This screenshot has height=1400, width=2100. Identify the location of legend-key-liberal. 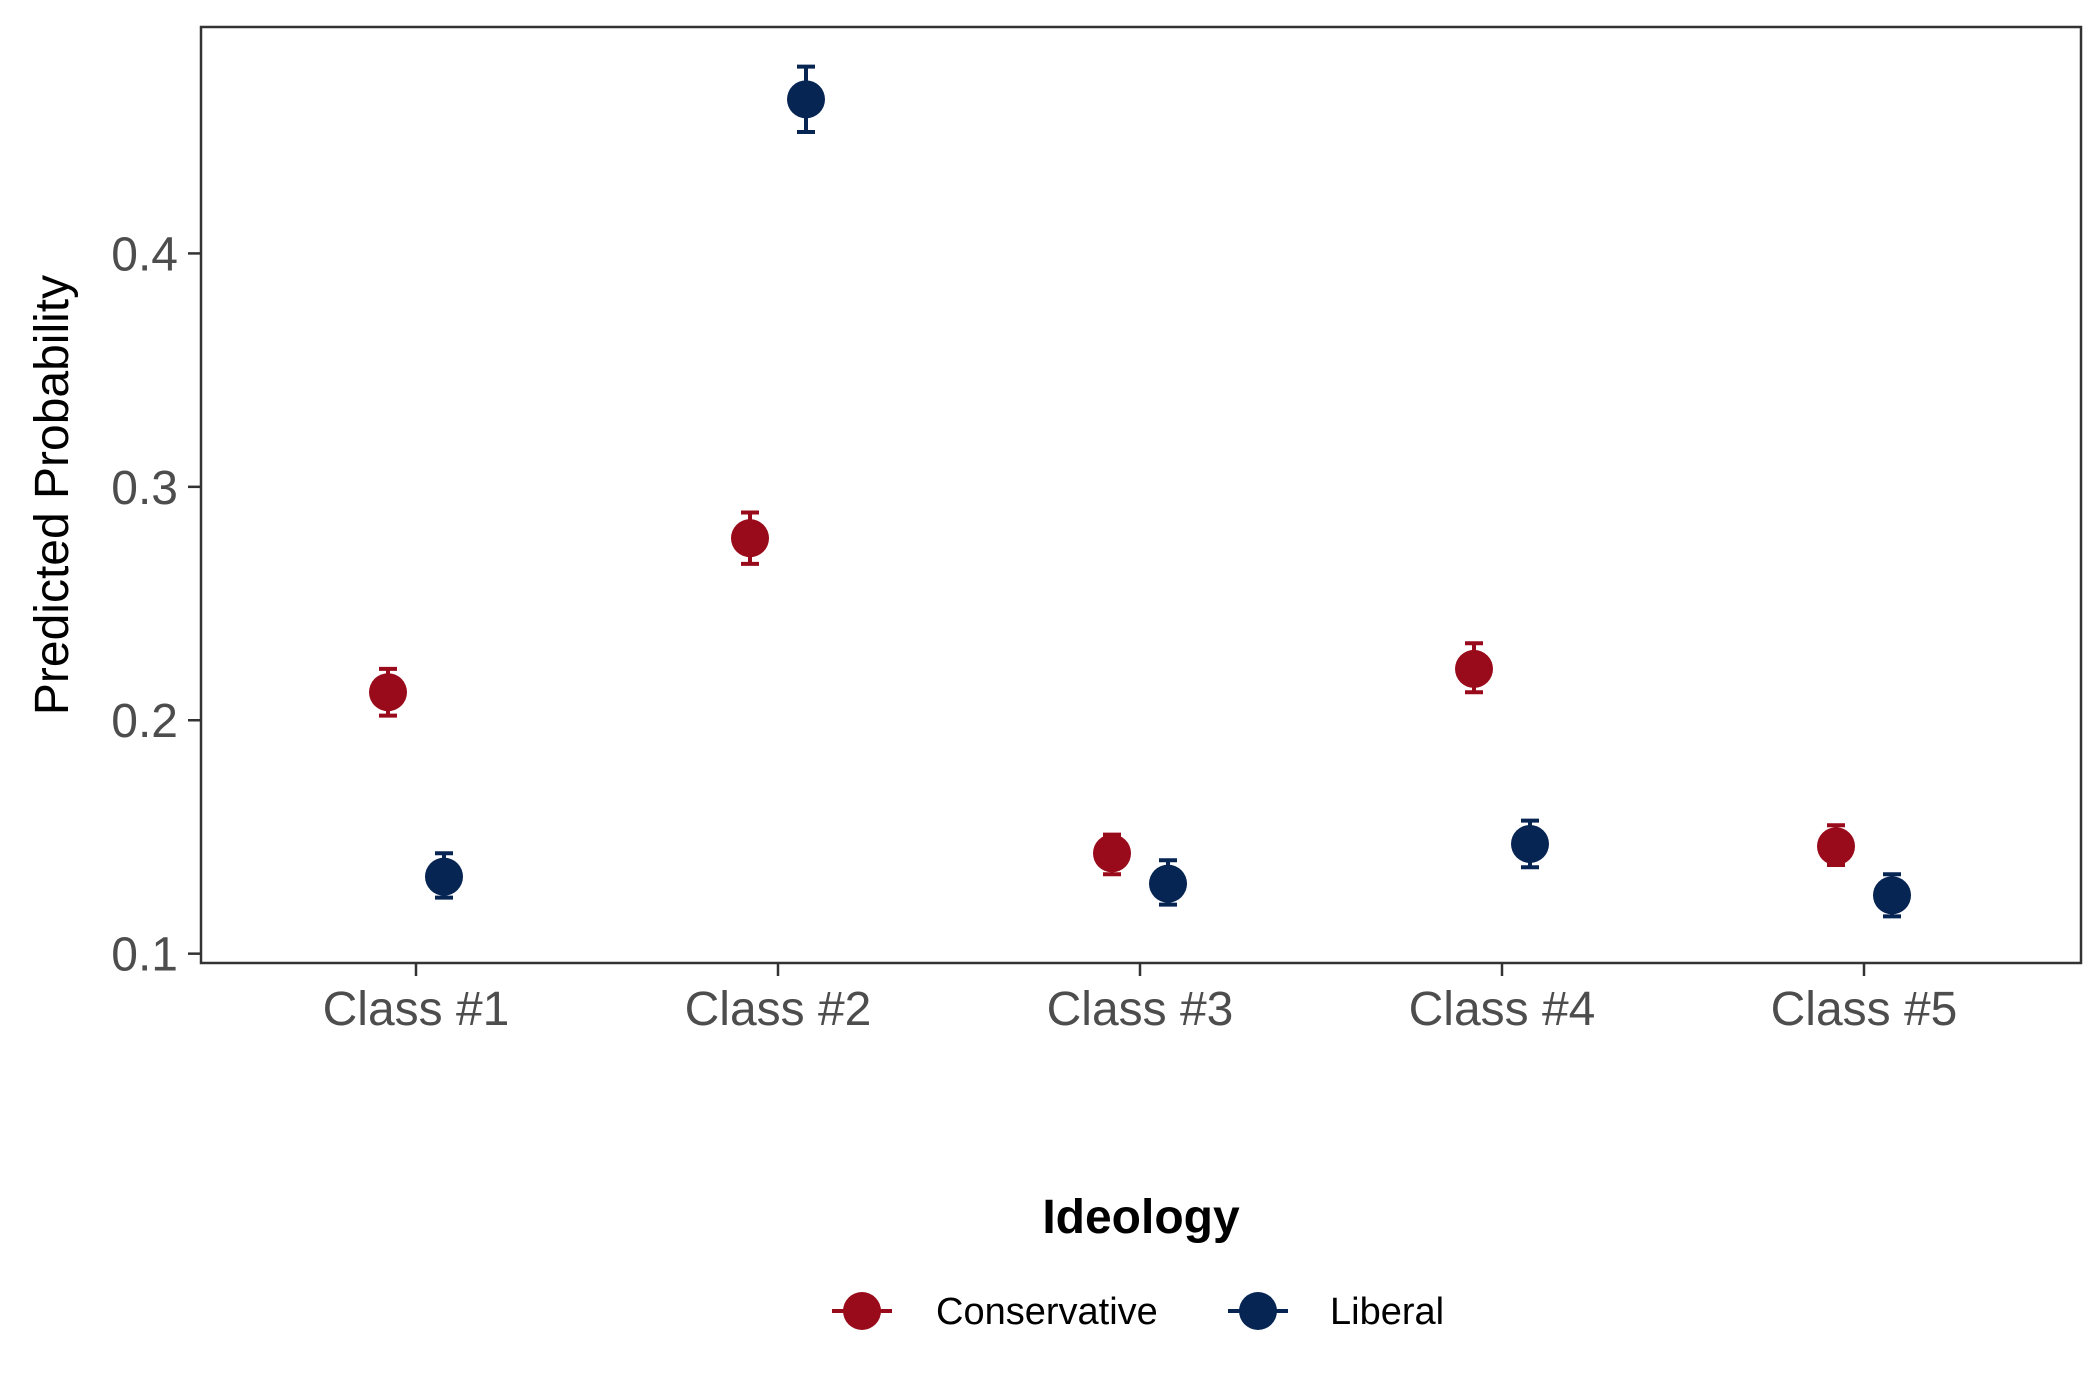
(1258, 1311).